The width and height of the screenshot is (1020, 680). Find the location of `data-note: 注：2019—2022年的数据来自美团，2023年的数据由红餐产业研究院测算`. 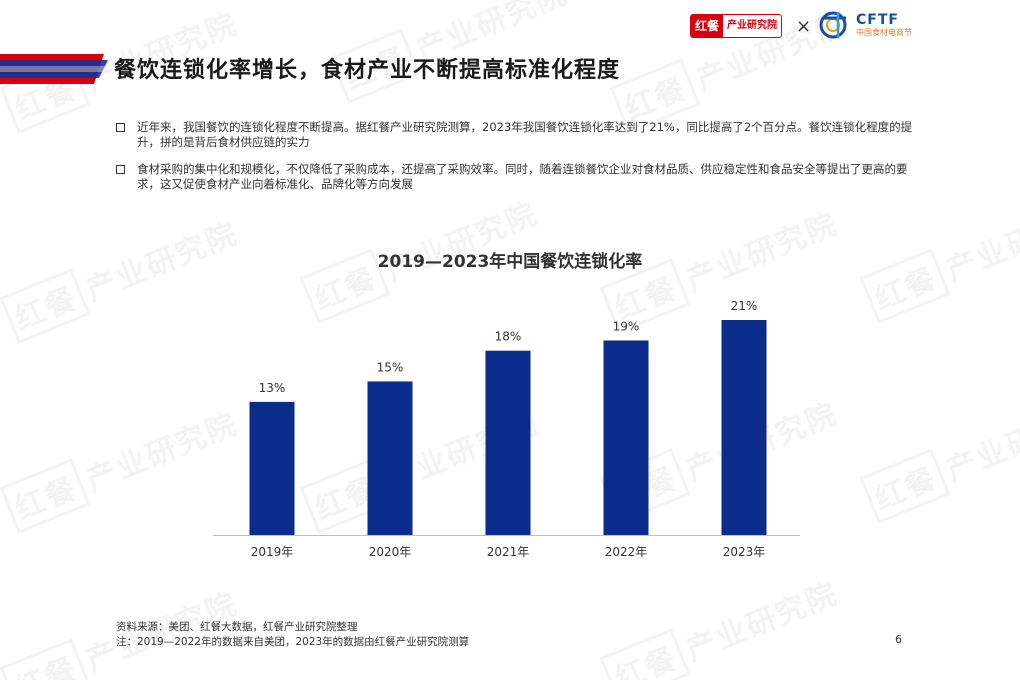

data-note: 注：2019—2022年的数据来自美团，2023年的数据由红餐产业研究院测算 is located at coordinates (293, 642).